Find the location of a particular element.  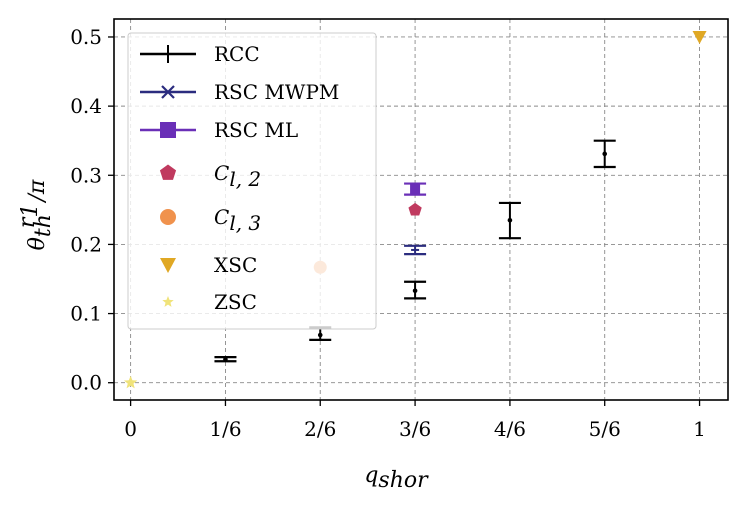

legend-label-c-l2-sub: l, 2 is located at coordinates (245, 179).